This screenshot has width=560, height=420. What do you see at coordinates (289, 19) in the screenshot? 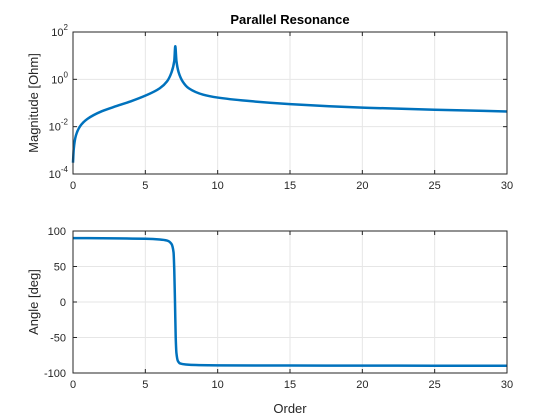
I see `chart-title: Parallel Resonance` at bounding box center [289, 19].